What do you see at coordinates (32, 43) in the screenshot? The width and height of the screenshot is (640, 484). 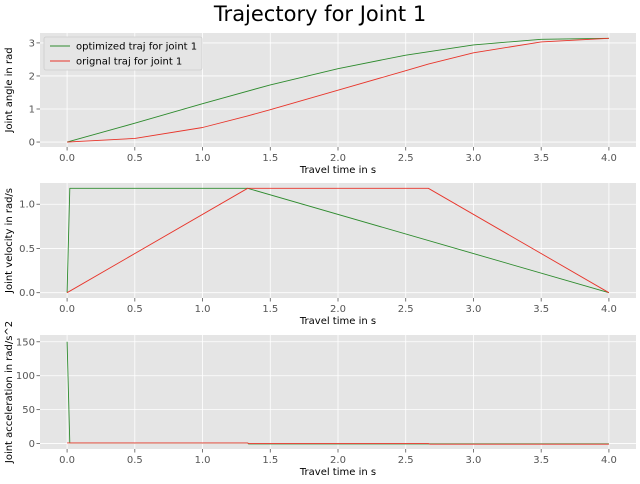 I see `y-tick-label: 3` at bounding box center [32, 43].